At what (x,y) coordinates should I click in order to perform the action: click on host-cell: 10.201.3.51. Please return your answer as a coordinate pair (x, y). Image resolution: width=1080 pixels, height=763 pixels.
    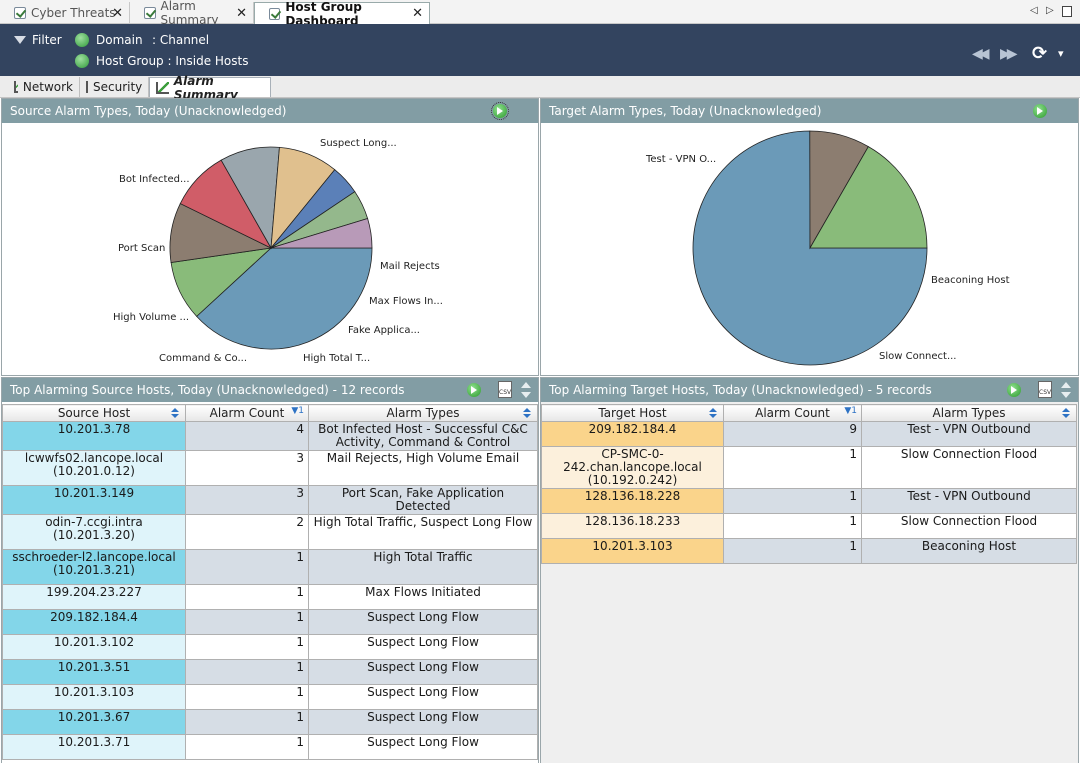
    Looking at the image, I should click on (94, 672).